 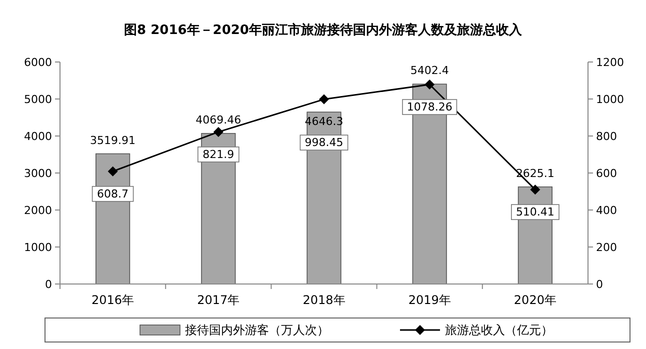 I want to click on x-tick-label: 2020年, so click(x=535, y=300).